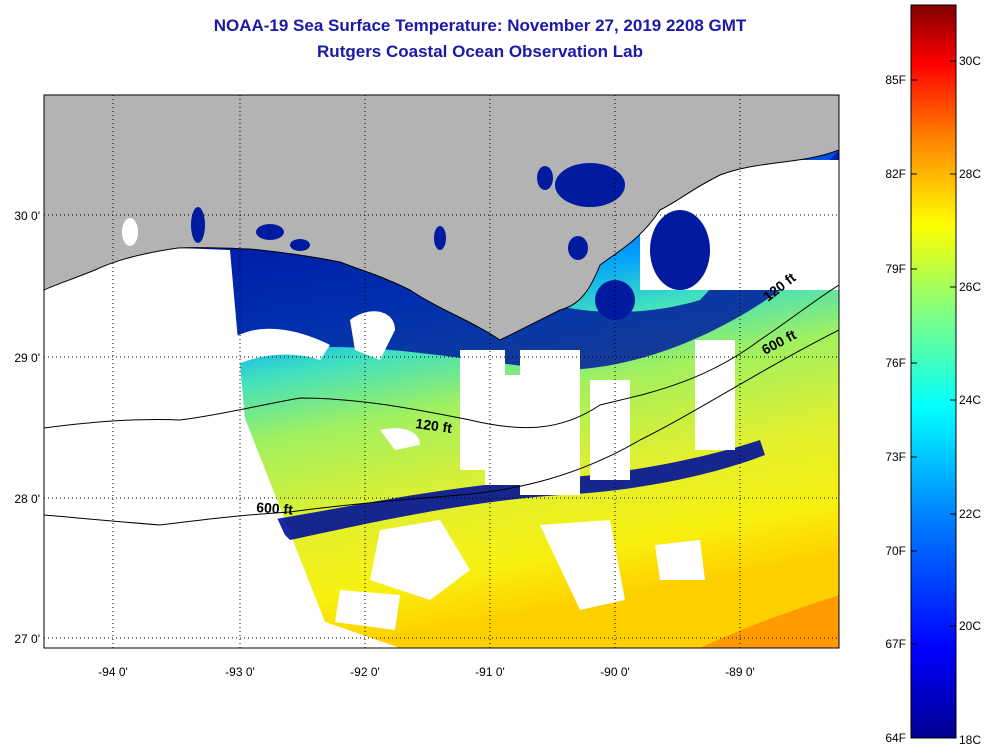  What do you see at coordinates (970, 287) in the screenshot?
I see `colorbar-c-label: 26C` at bounding box center [970, 287].